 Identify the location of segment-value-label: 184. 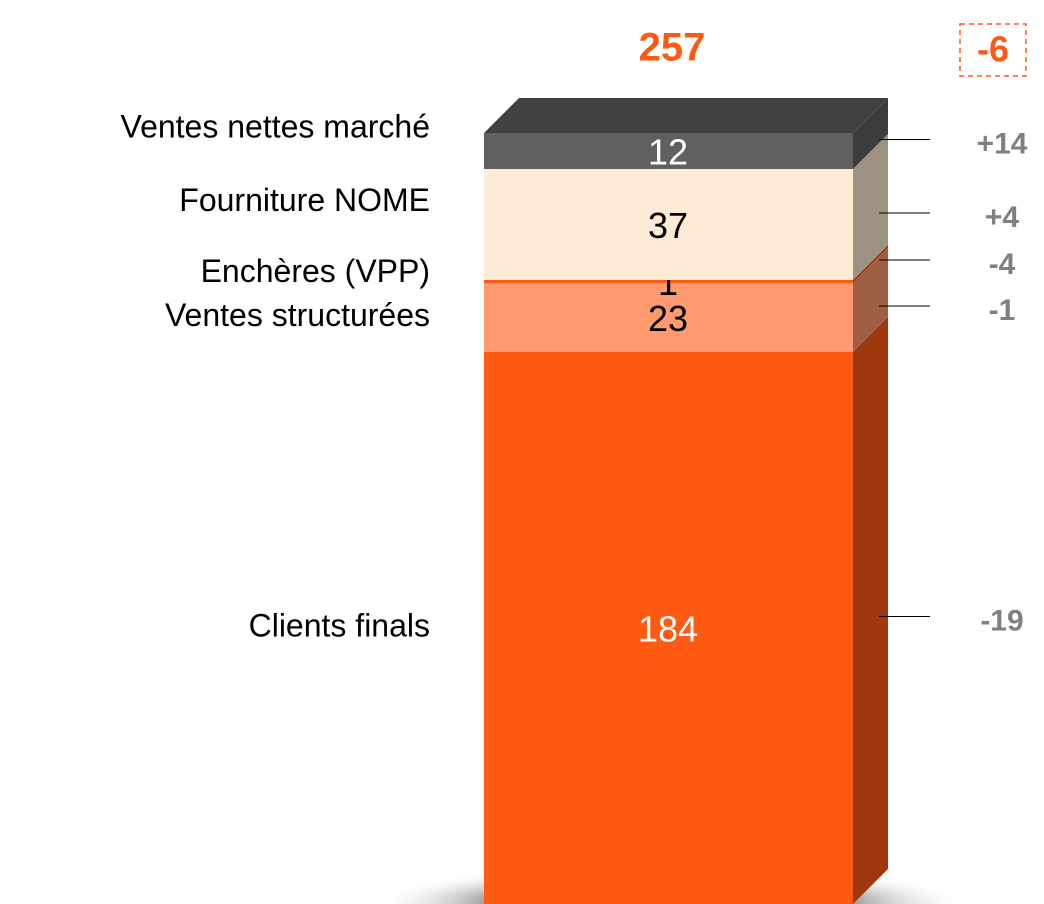
(668, 629).